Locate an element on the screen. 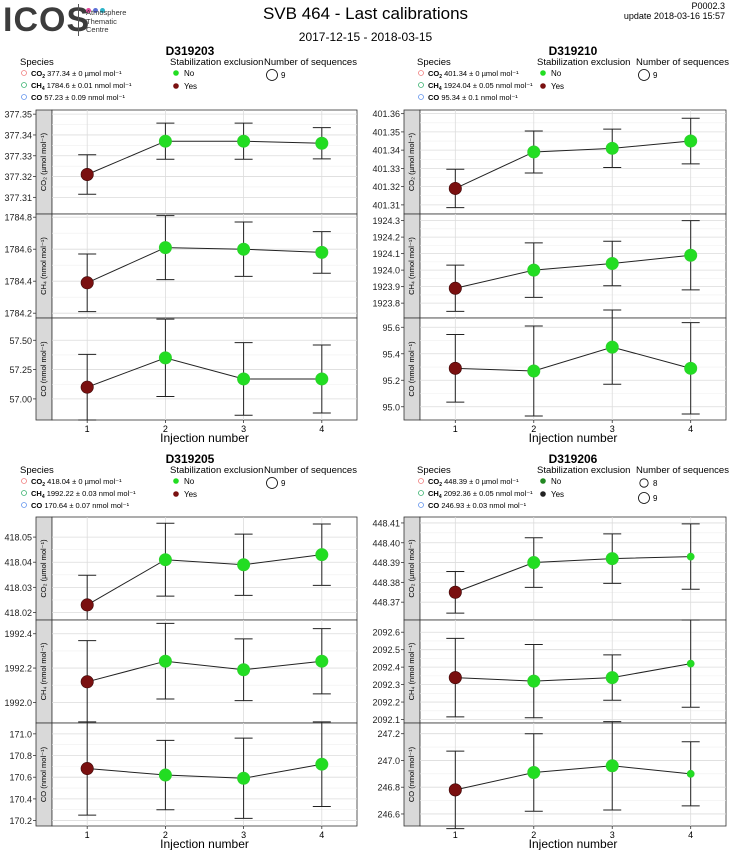  legend-species-label: CO2 401.34 ± 0 µmol mol⁻¹ is located at coordinates (473, 74).